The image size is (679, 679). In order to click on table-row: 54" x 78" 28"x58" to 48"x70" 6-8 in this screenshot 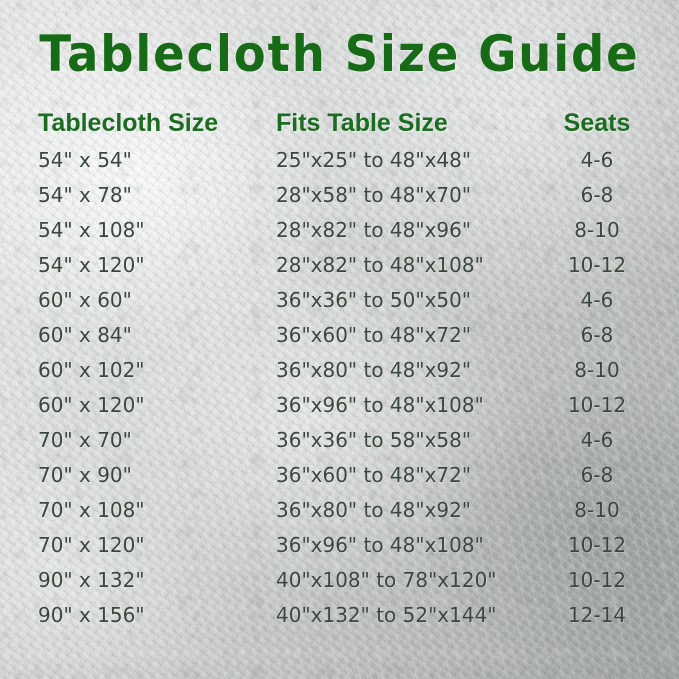, I will do `click(342, 194)`.